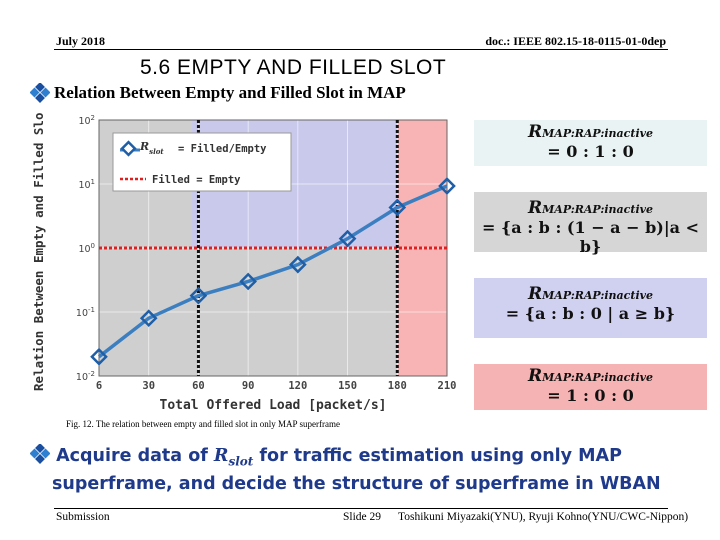 The width and height of the screenshot is (720, 540). Describe the element at coordinates (156, 151) in the screenshot. I see `legend-subscript: slot` at that location.